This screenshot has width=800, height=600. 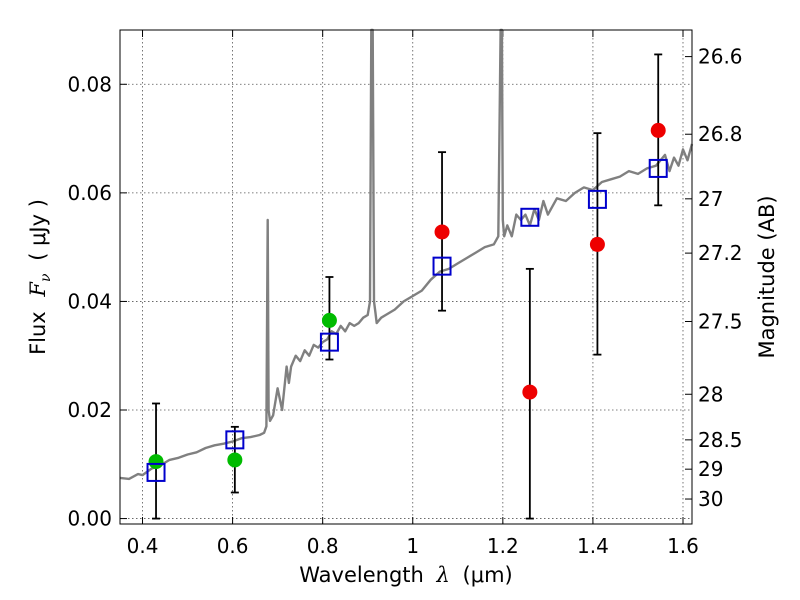 I want to click on x-tick-label: 0.6, so click(x=233, y=546).